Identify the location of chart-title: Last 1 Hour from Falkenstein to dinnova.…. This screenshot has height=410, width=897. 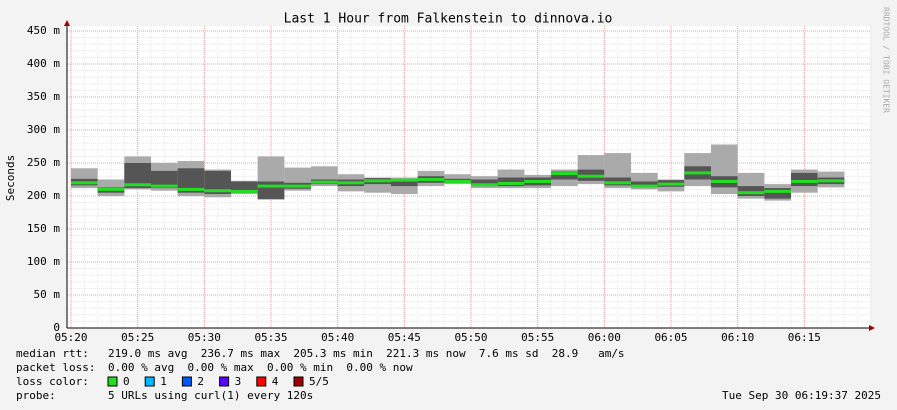
(448, 19).